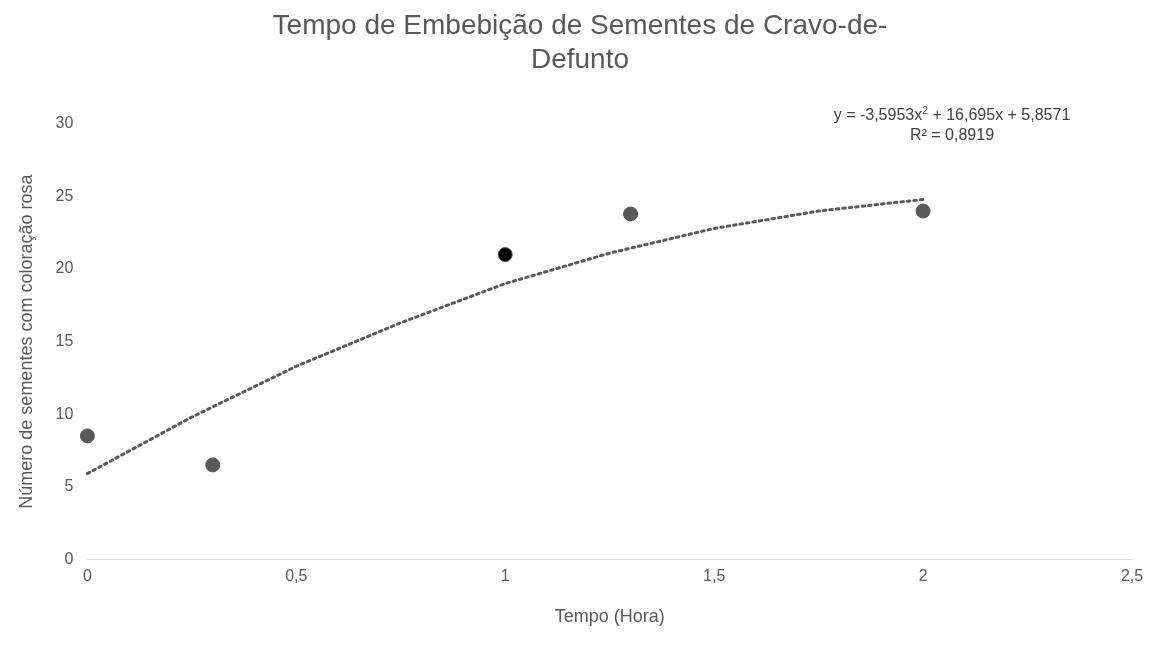 This screenshot has height=645, width=1160. Describe the element at coordinates (25, 341) in the screenshot. I see `y-axis-title: Número de sementes com coloração rosa` at that location.